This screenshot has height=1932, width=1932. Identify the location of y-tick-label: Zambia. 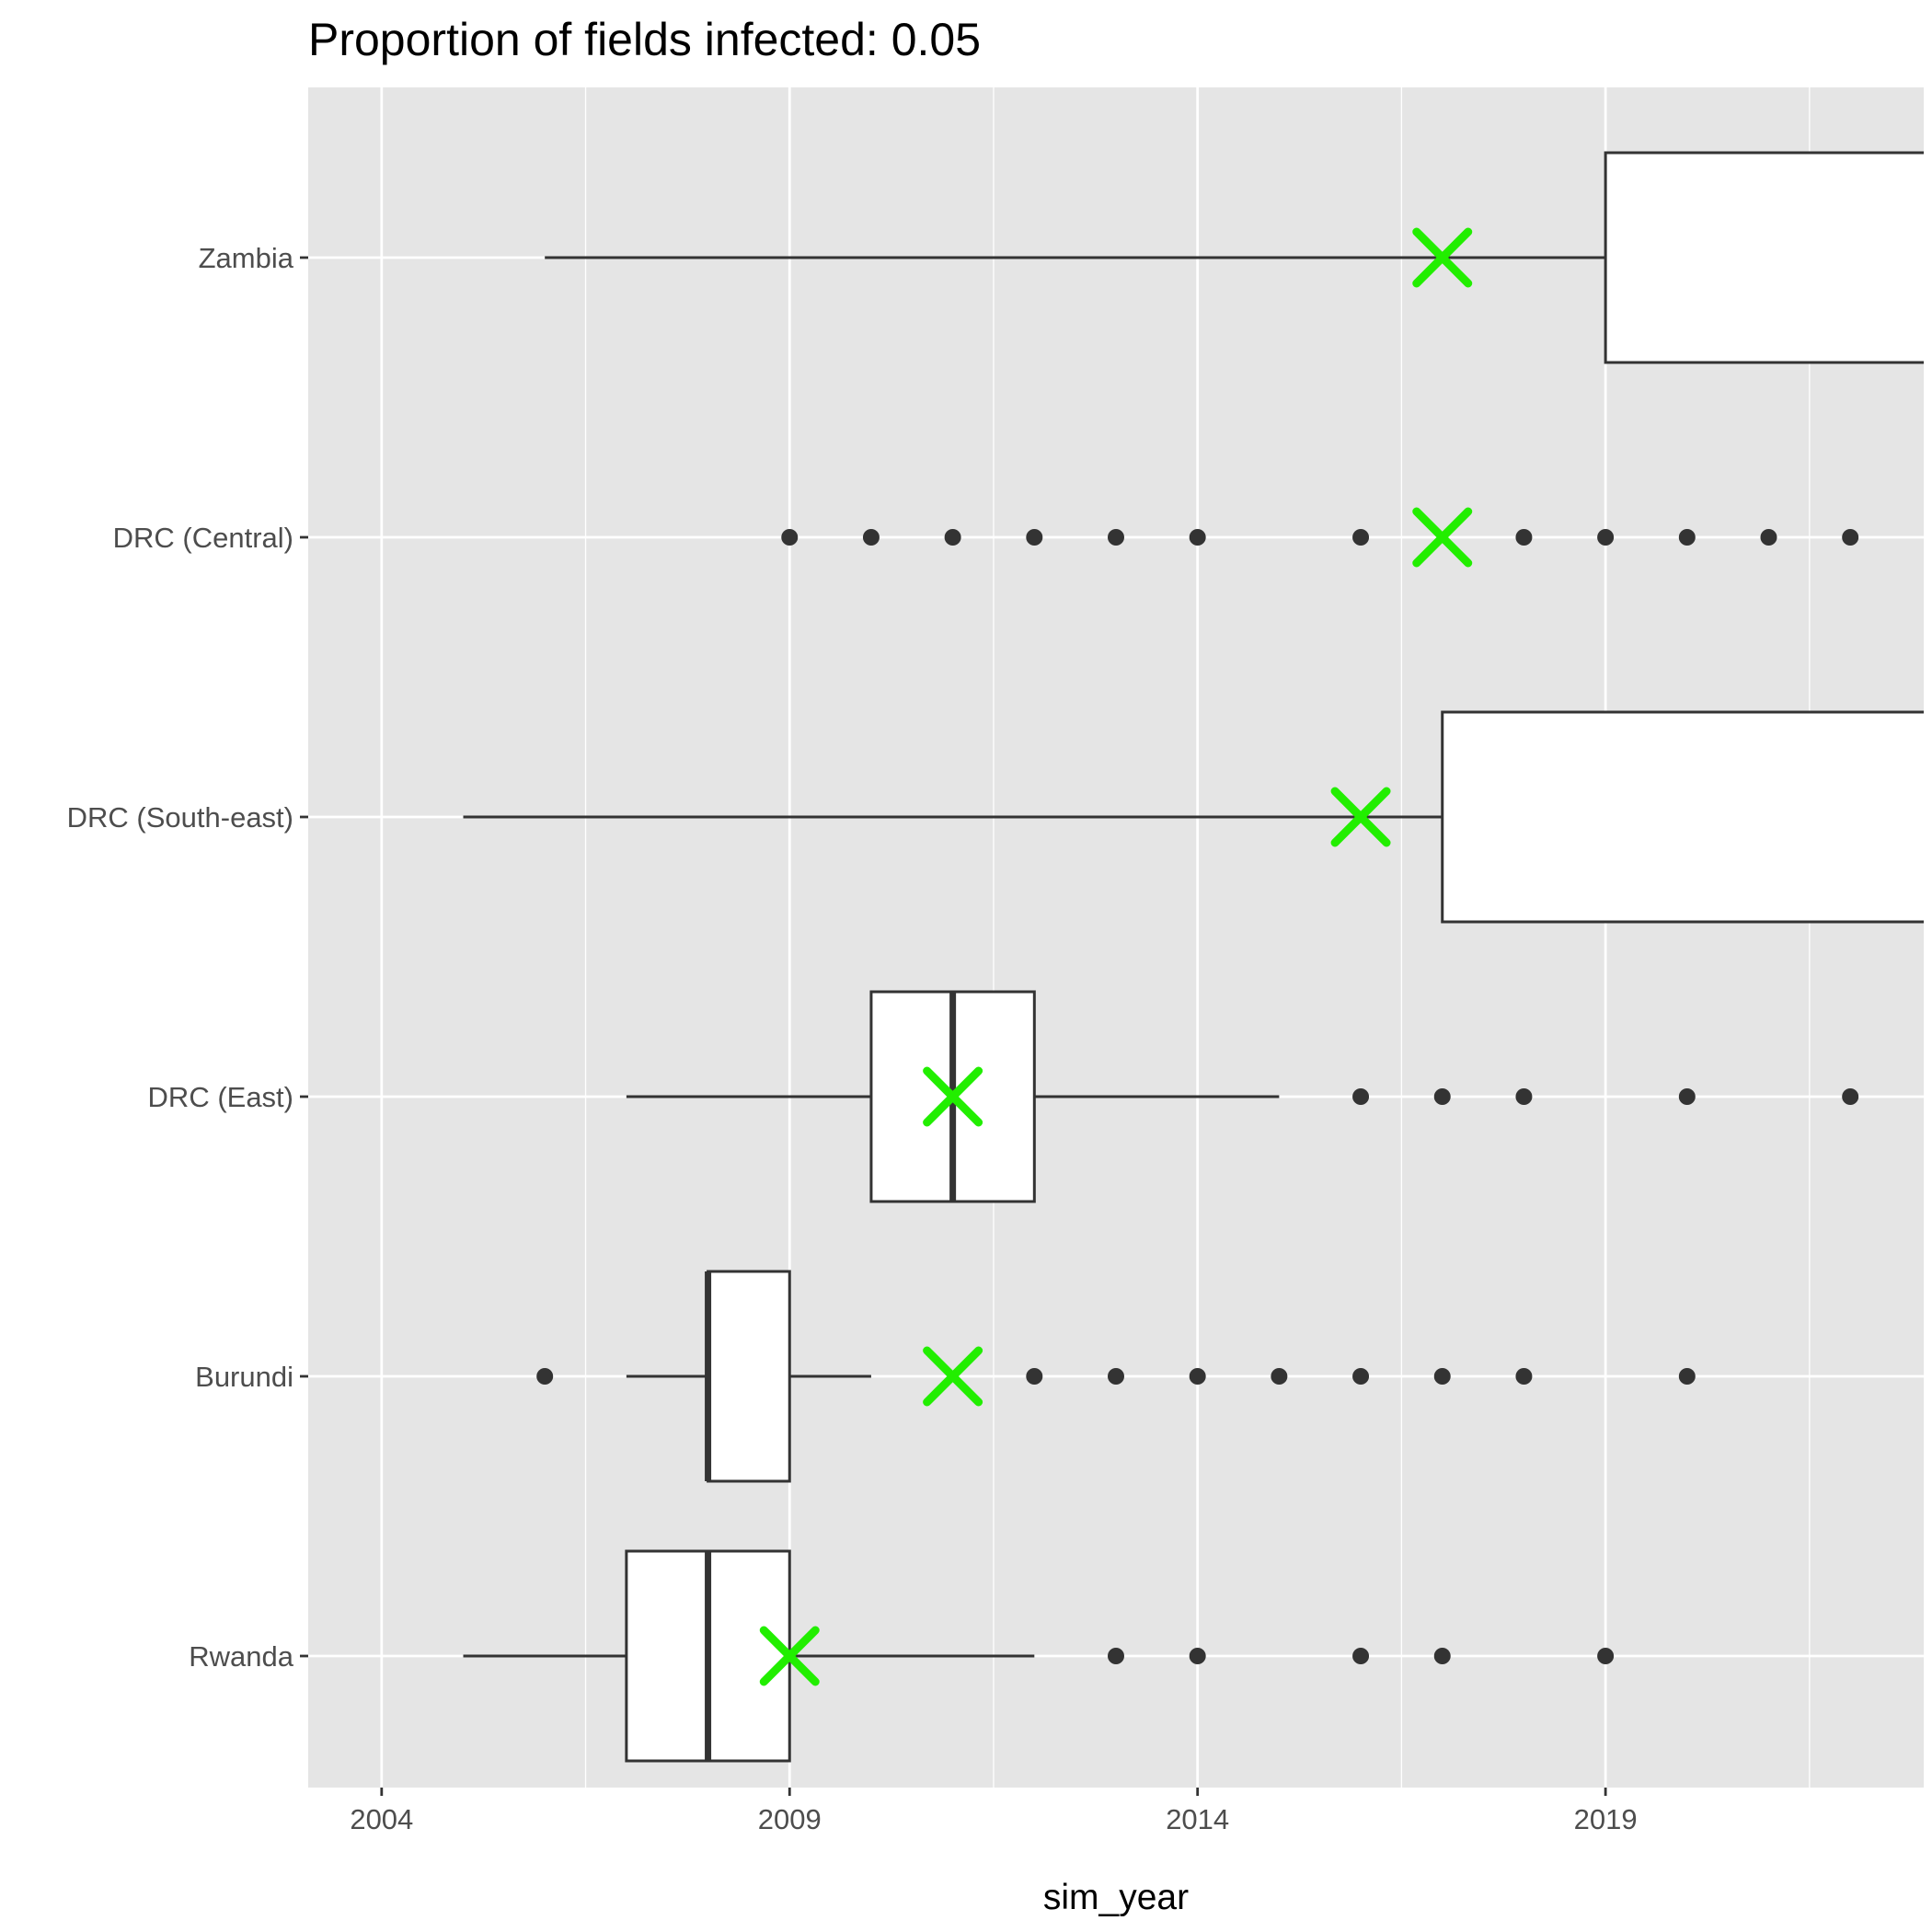
(246, 258).